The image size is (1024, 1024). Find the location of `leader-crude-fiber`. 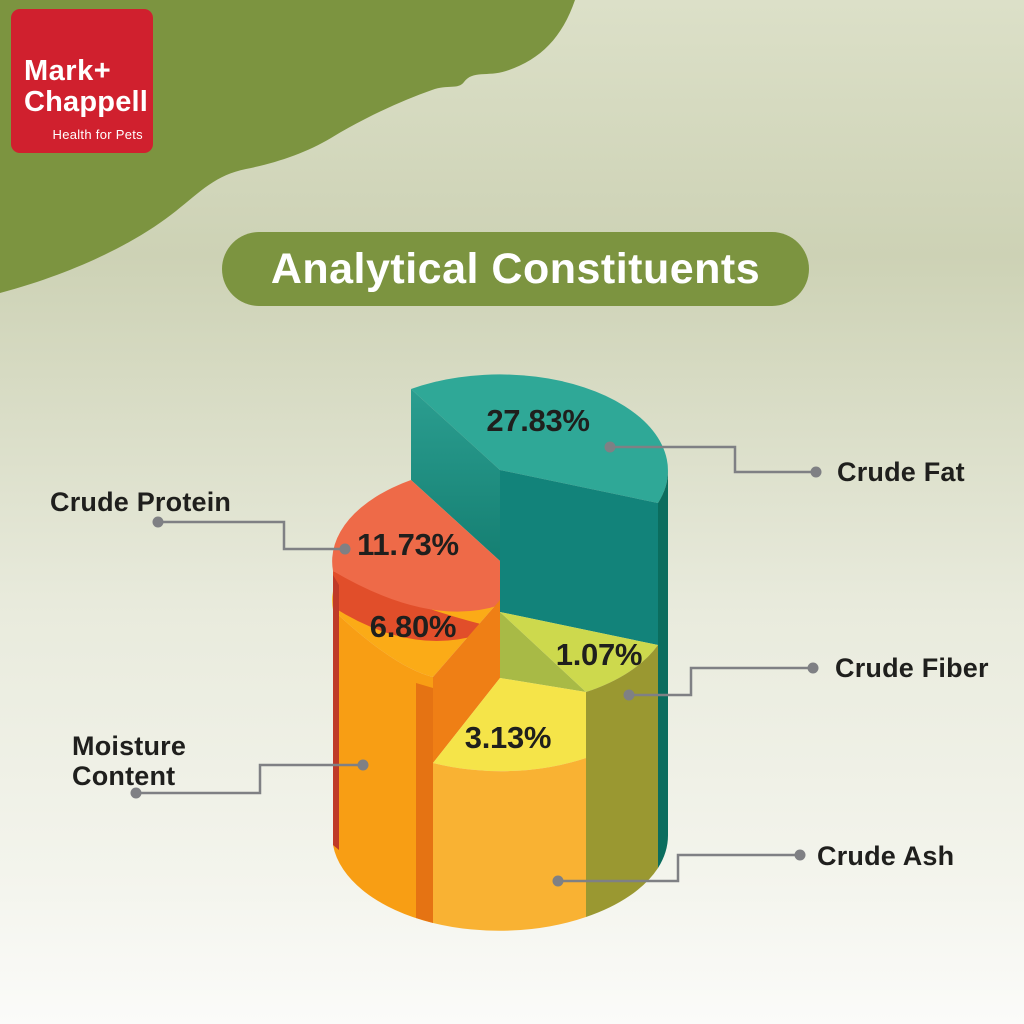

leader-crude-fiber is located at coordinates (721, 681).